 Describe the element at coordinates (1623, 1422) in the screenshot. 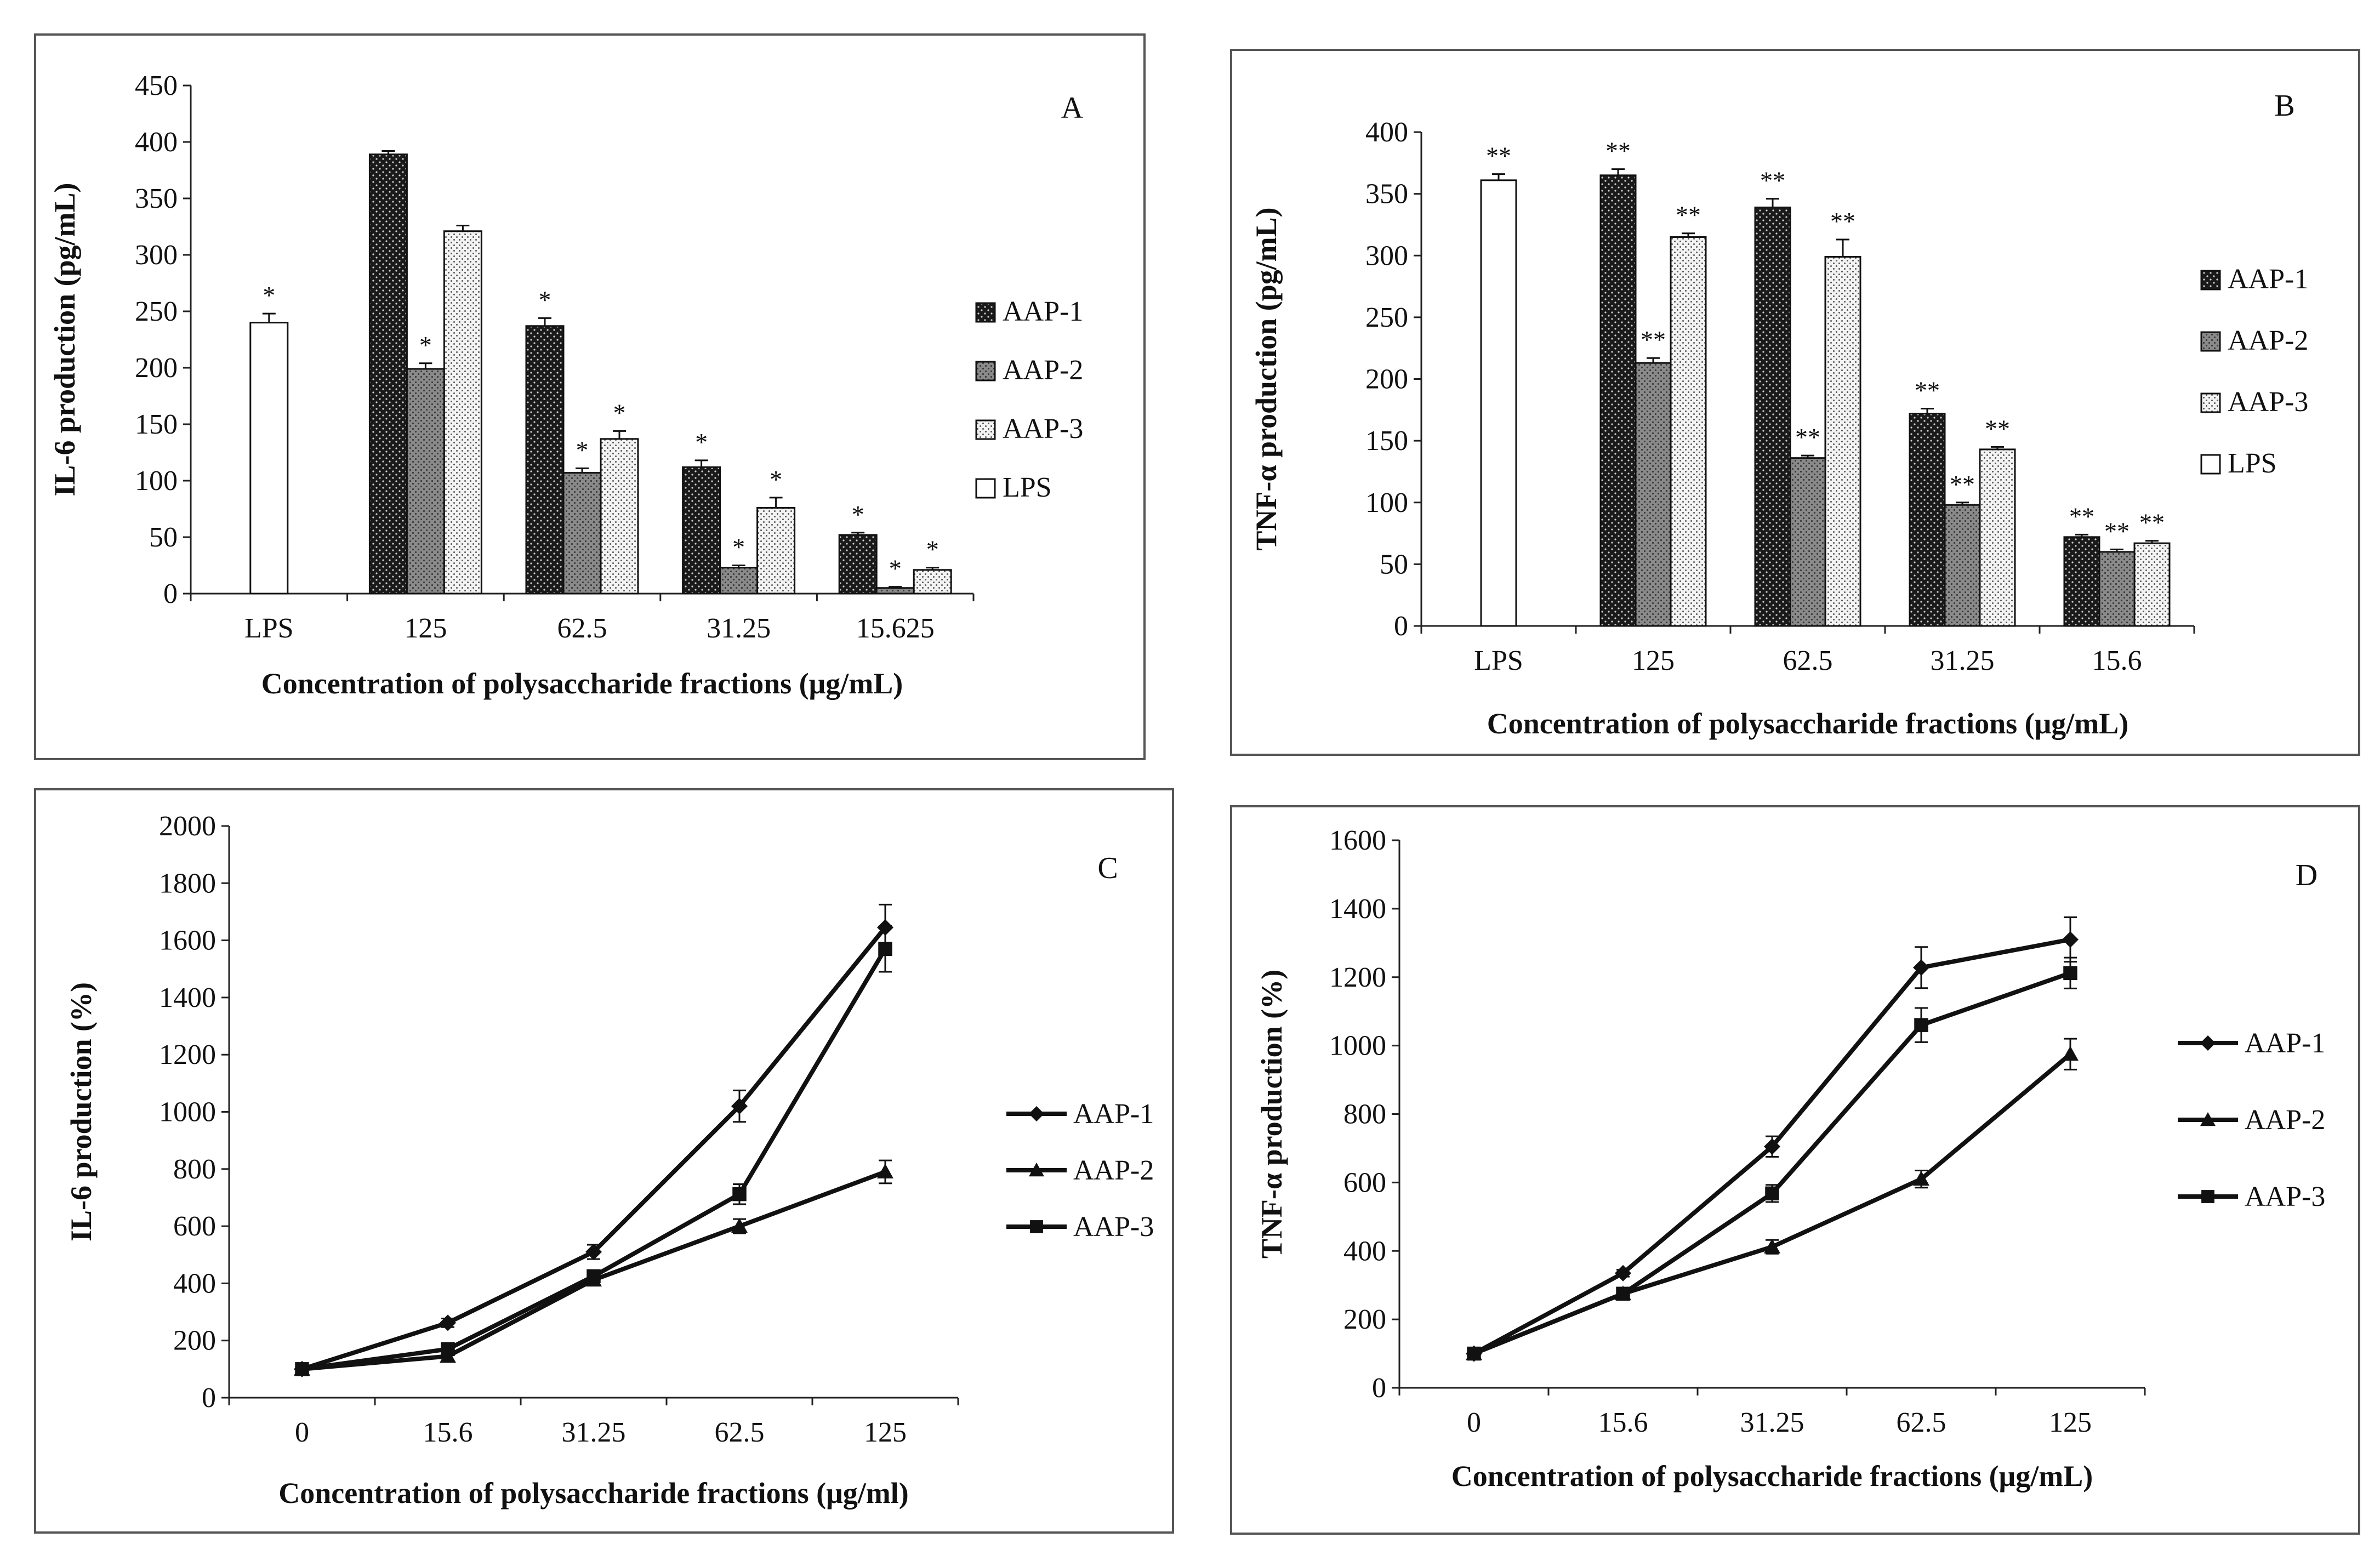

I see `x-tick-label: 15.6` at that location.